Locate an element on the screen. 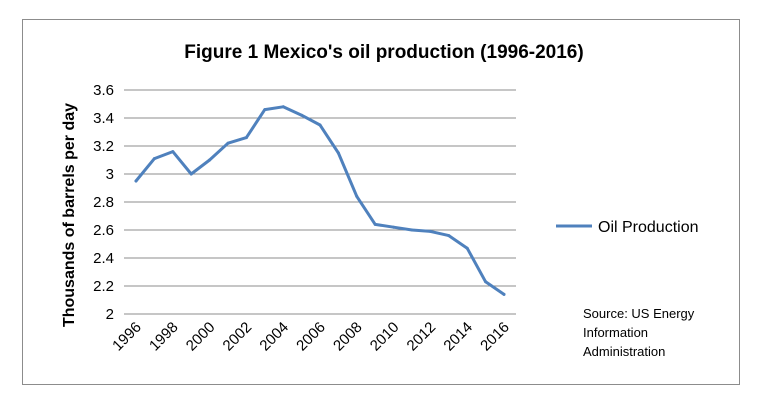 This screenshot has height=409, width=768. y-tick-label: 3.4 is located at coordinates (103, 118).